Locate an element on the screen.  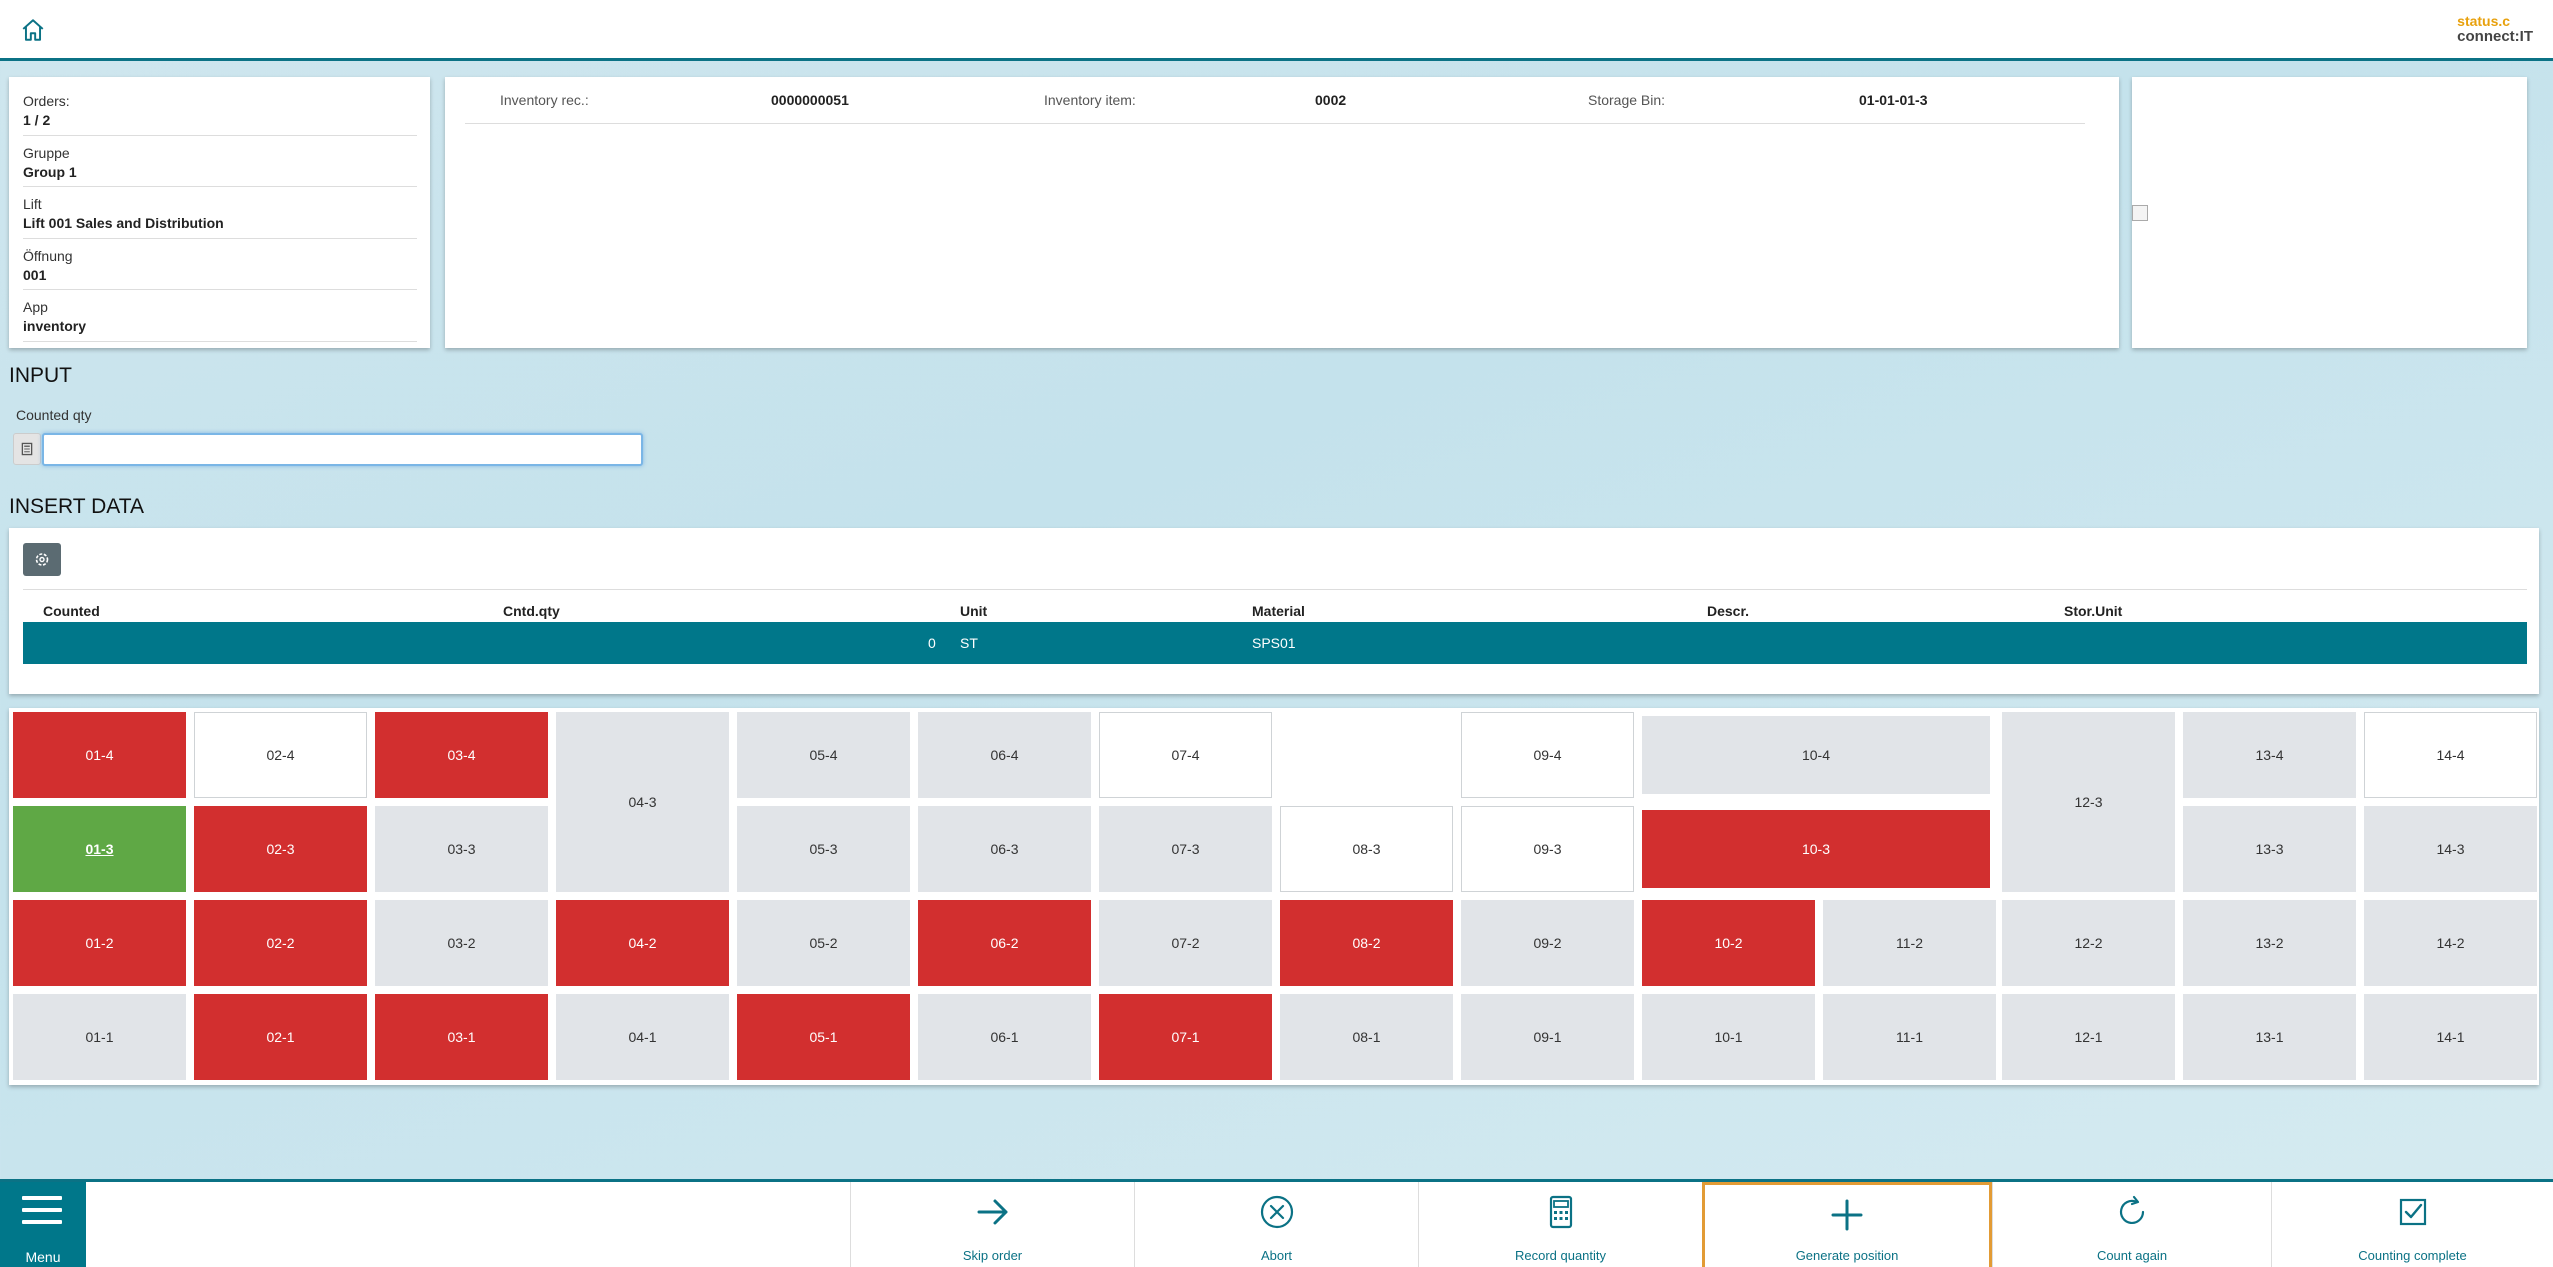
info-row-orders: Orders: 1 / 2 is located at coordinates (220, 110).